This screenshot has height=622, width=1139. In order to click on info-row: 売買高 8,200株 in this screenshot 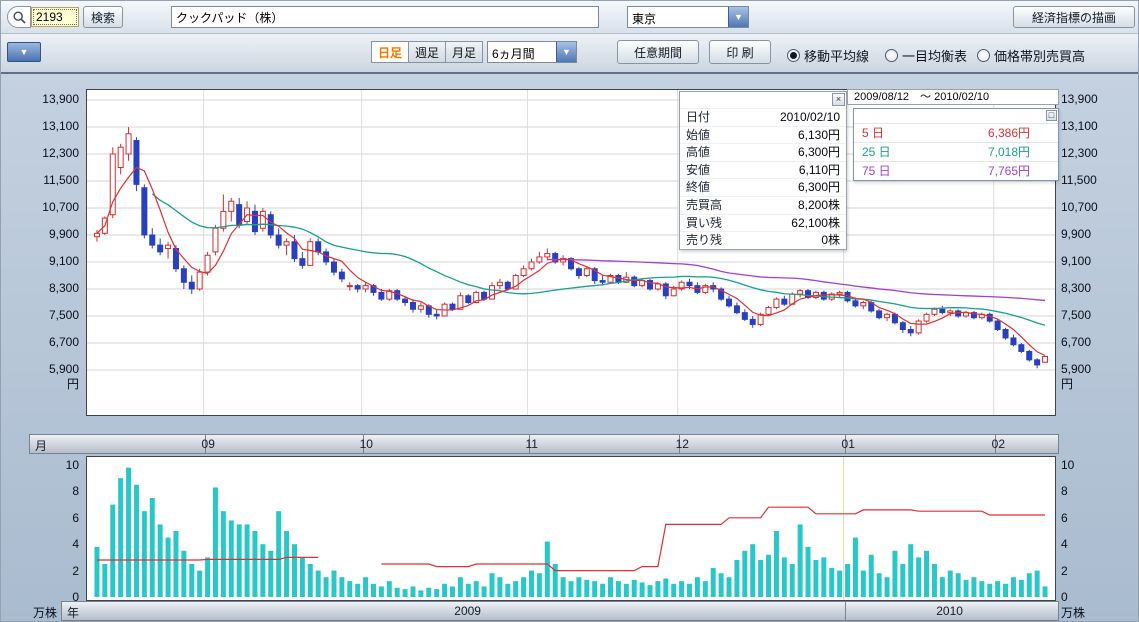, I will do `click(763, 204)`.